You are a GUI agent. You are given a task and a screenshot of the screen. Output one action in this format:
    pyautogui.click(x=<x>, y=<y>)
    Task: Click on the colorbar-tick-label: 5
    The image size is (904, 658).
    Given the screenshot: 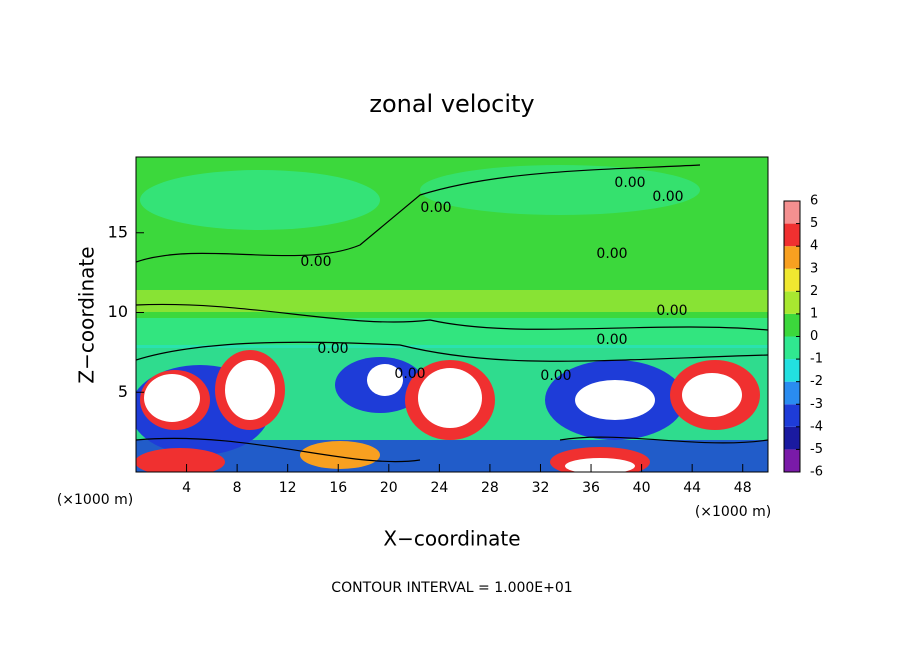 What is the action you would take?
    pyautogui.click(x=814, y=223)
    